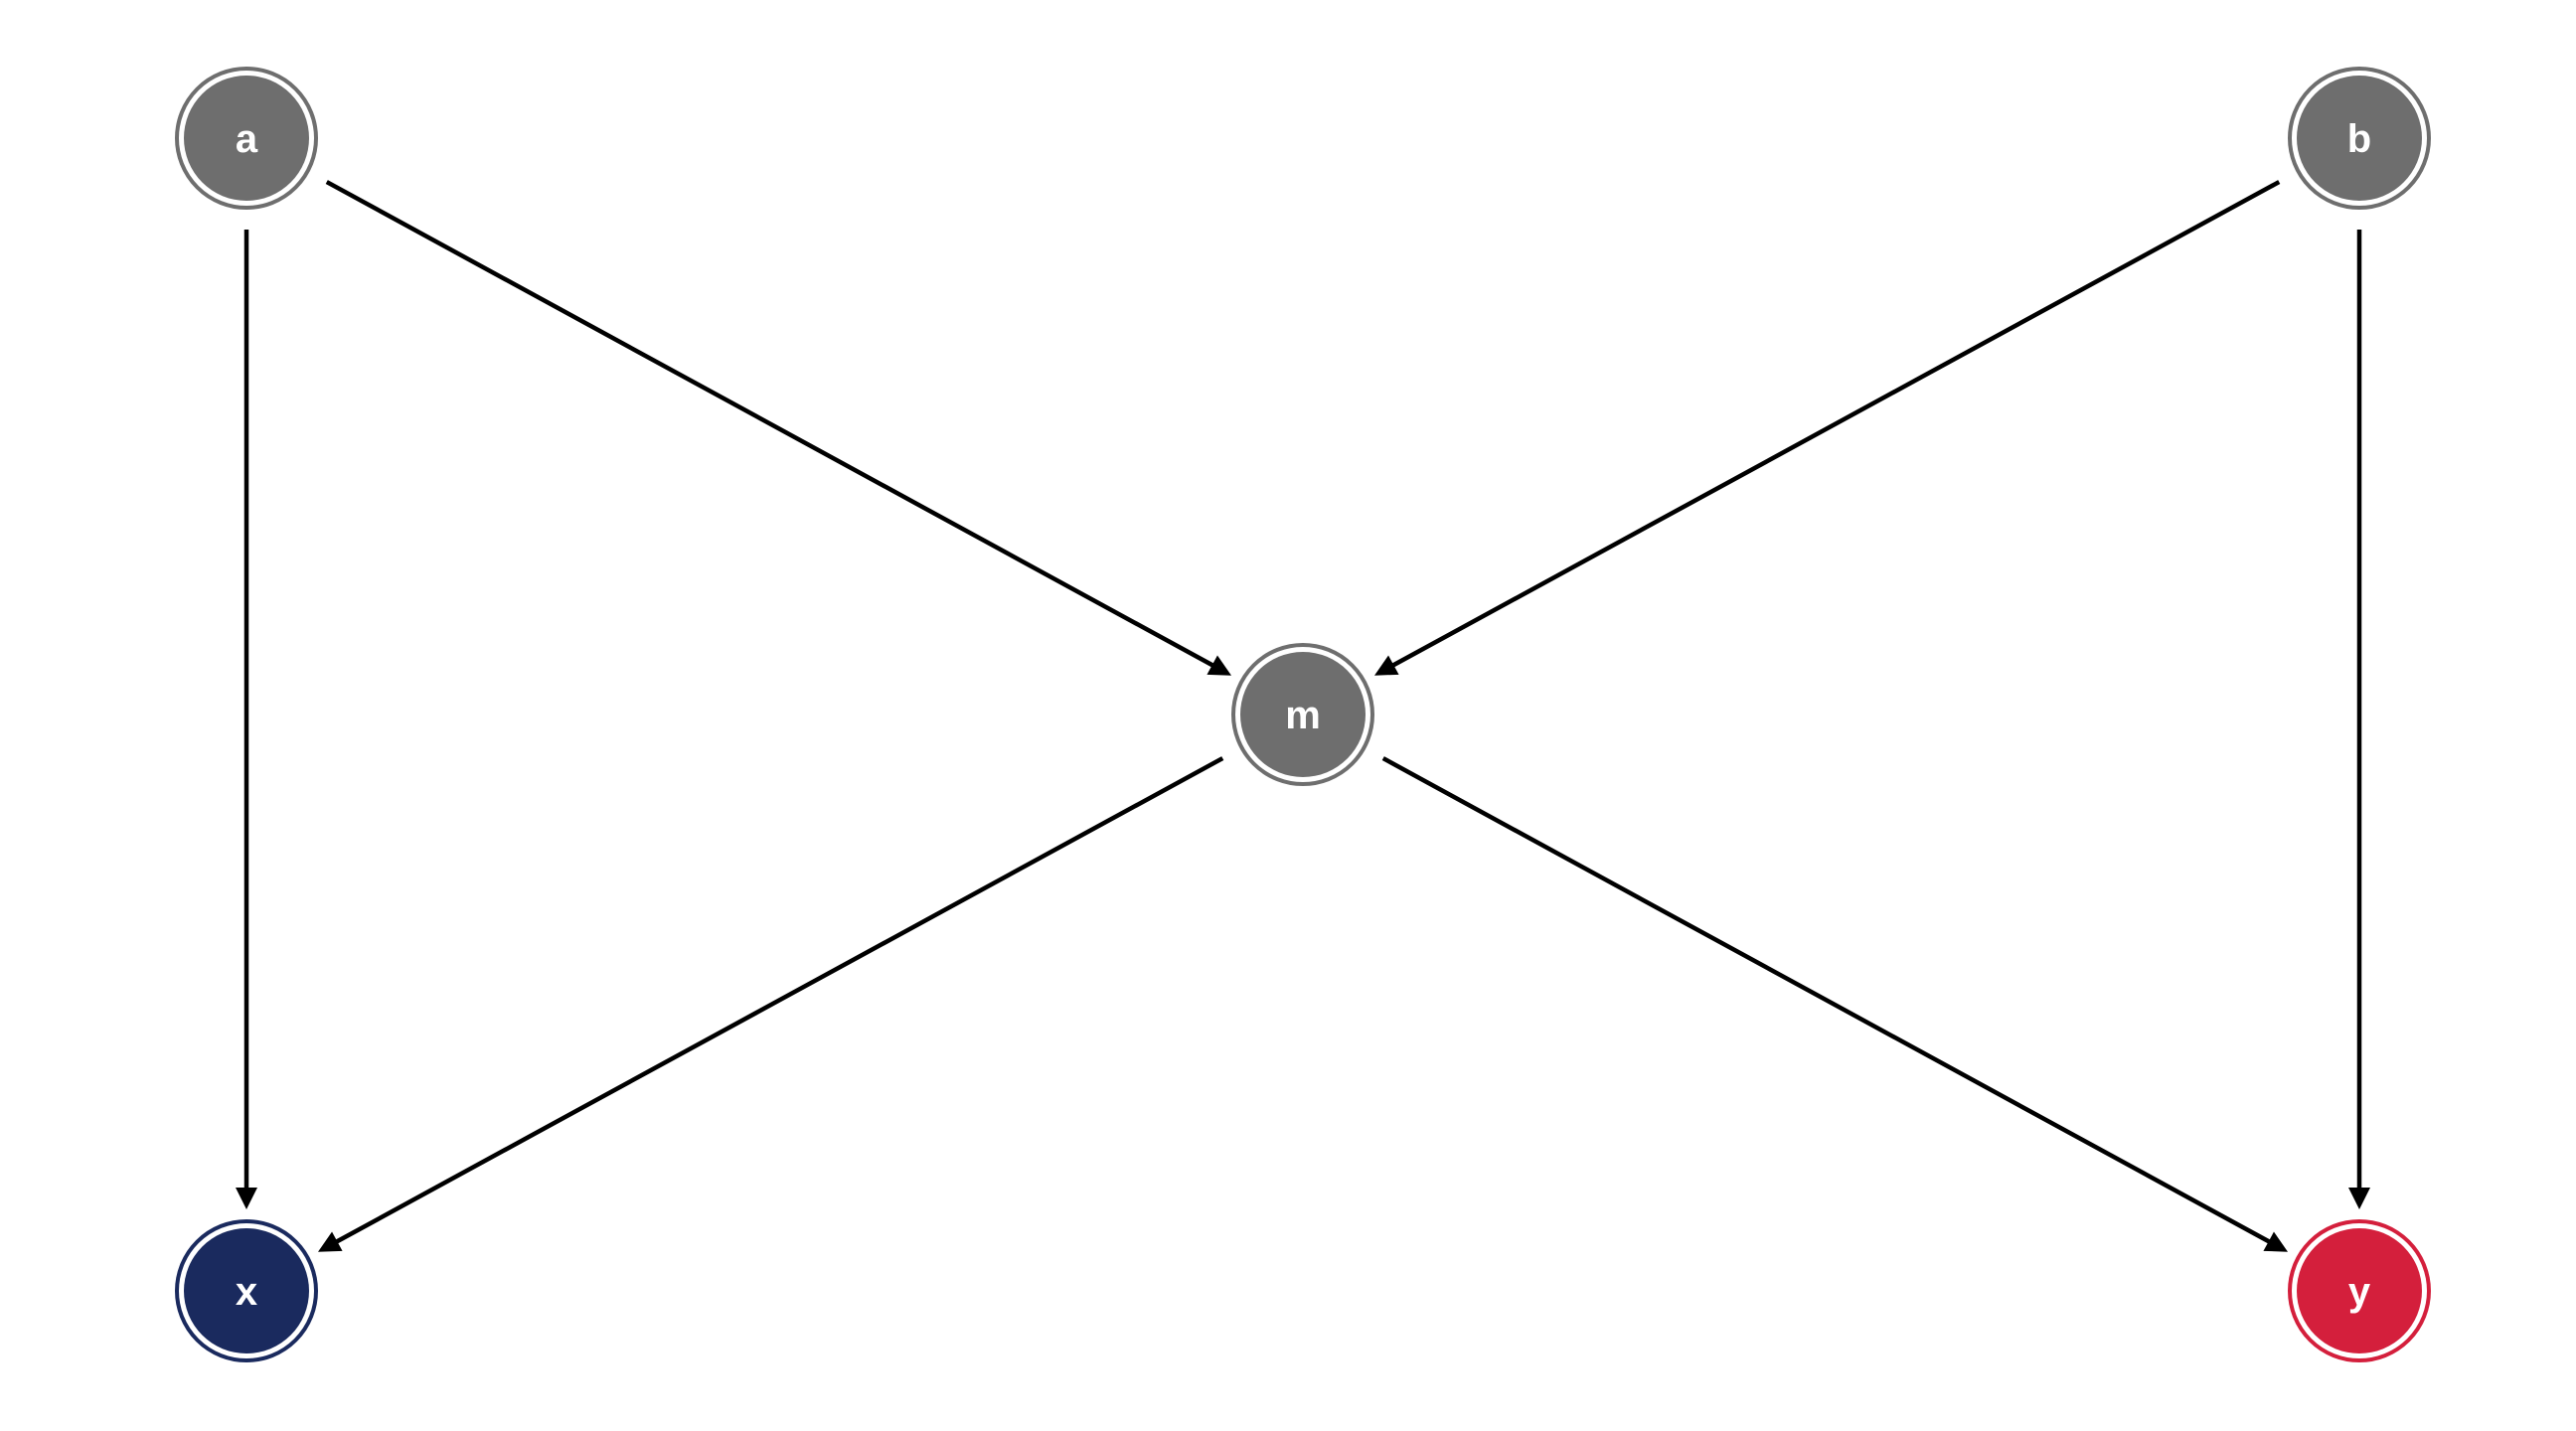  I want to click on node-label: m, so click(1303, 715).